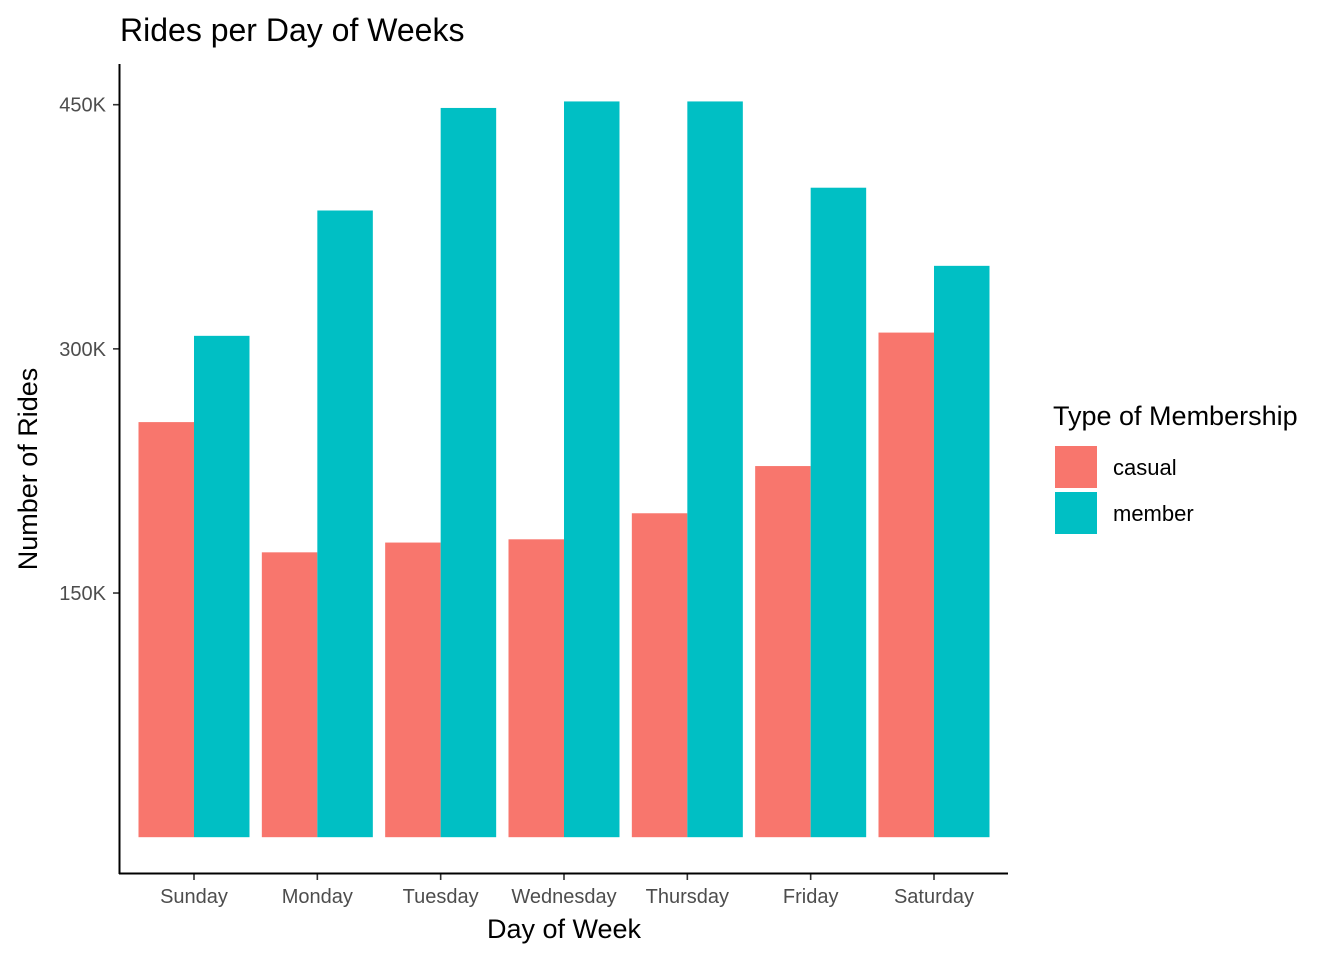 This screenshot has height=960, width=1344. I want to click on bar-member-saturday, so click(962, 551).